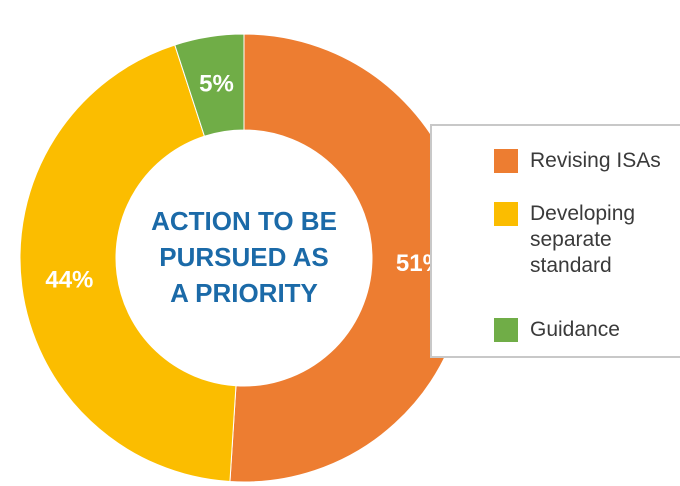  What do you see at coordinates (244, 293) in the screenshot?
I see `chart-title-line: A PRIORITY` at bounding box center [244, 293].